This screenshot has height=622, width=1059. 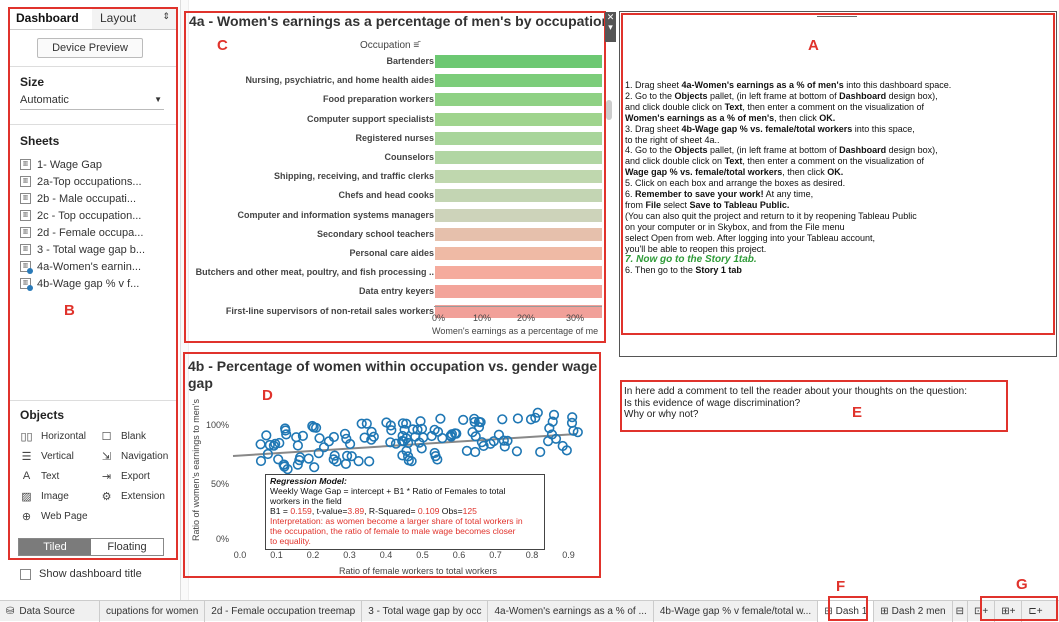 I want to click on object-export: ⇥ Export, so click(x=125, y=476).